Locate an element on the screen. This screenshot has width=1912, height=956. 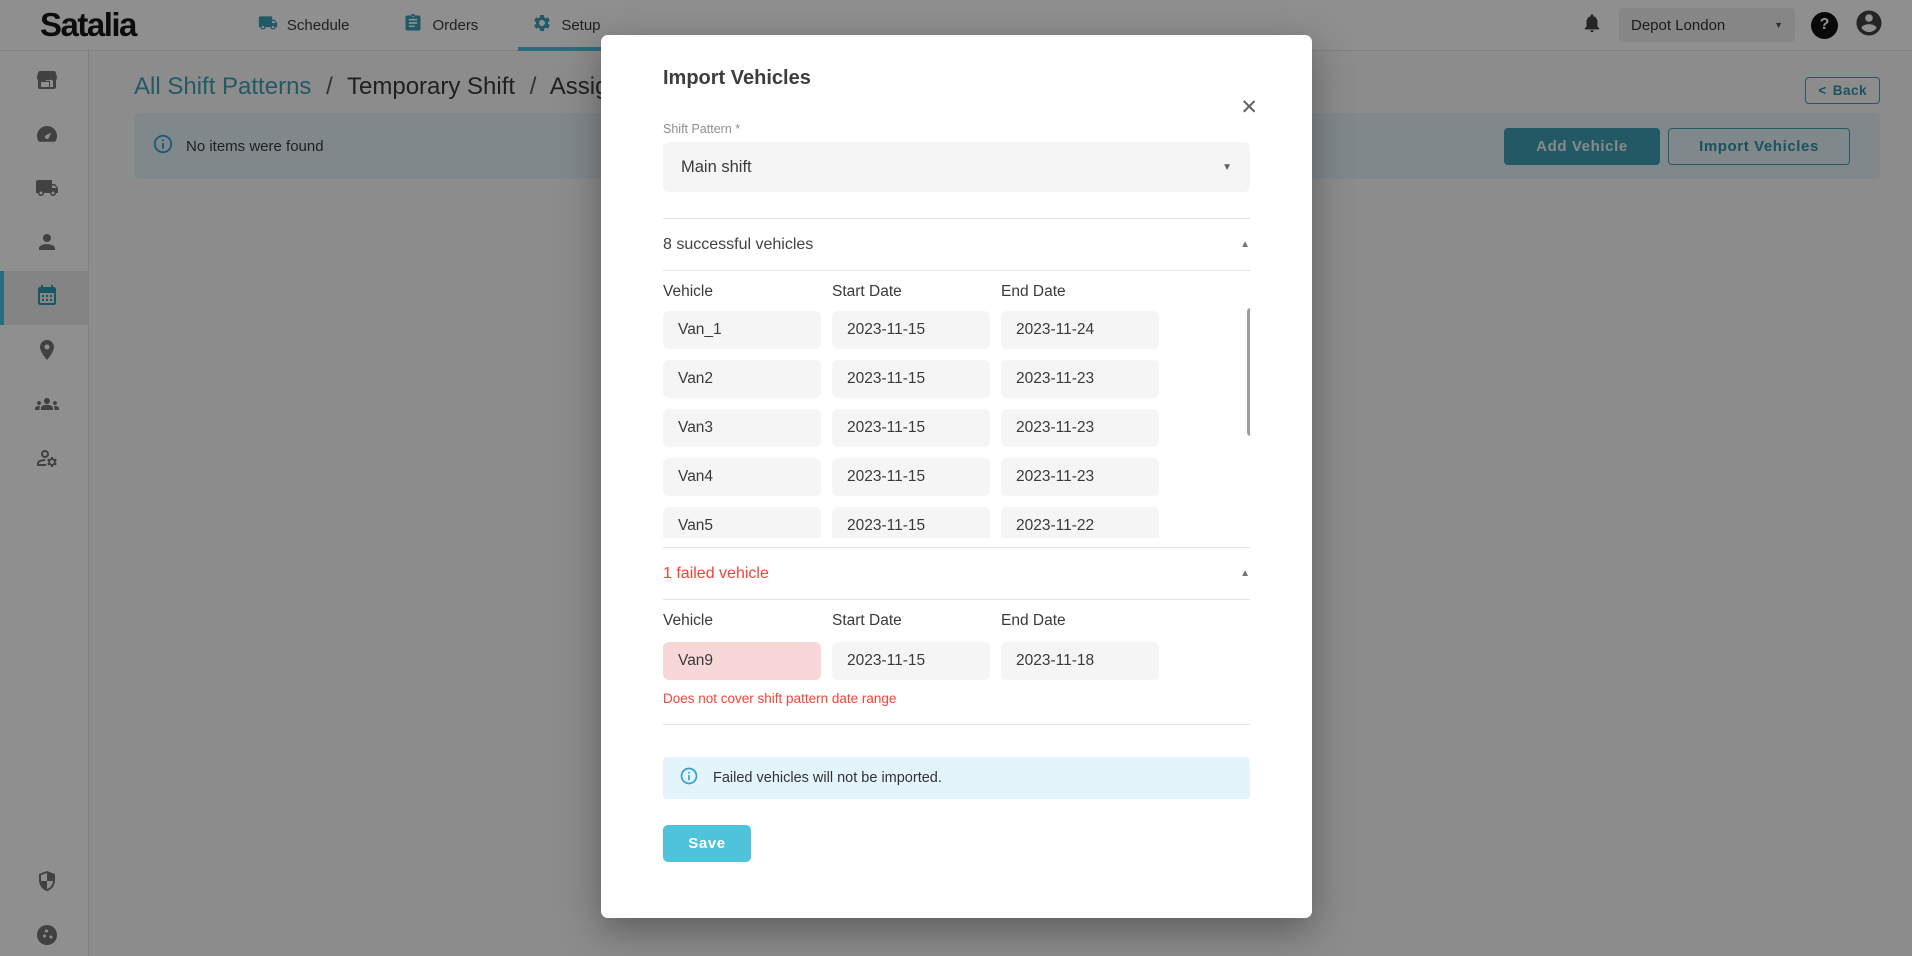
bell-icon is located at coordinates (1592, 25).